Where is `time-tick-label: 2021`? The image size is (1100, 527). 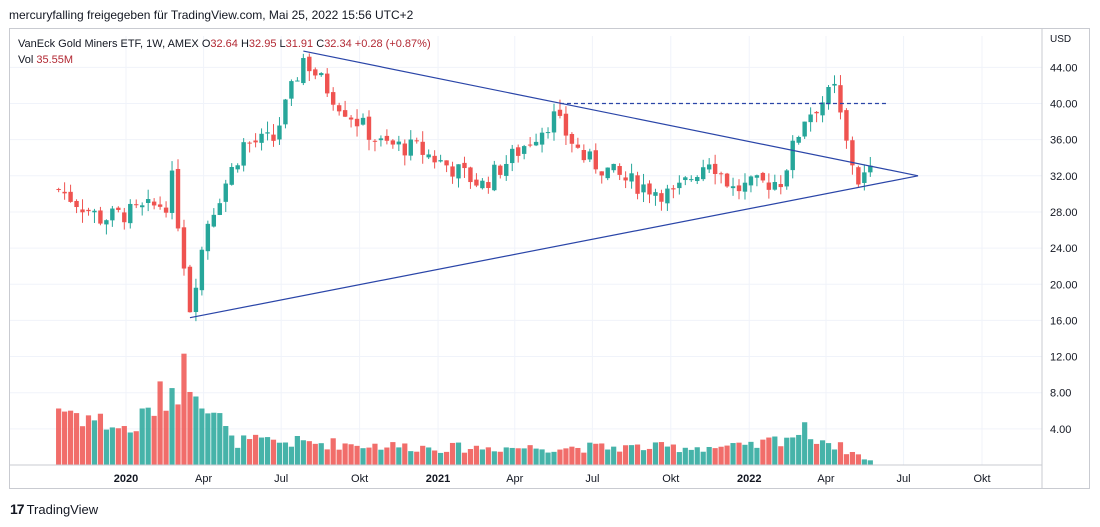
time-tick-label: 2021 is located at coordinates (438, 479).